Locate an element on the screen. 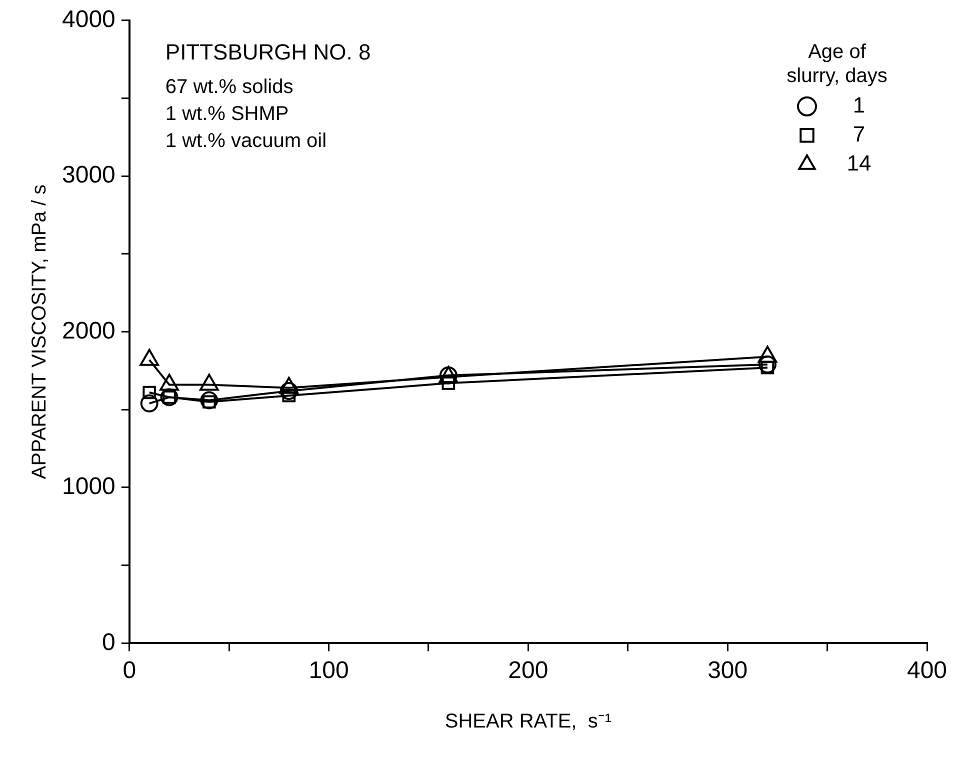 The width and height of the screenshot is (957, 758). annotation: 1 wt.% vacuum oil is located at coordinates (246, 141).